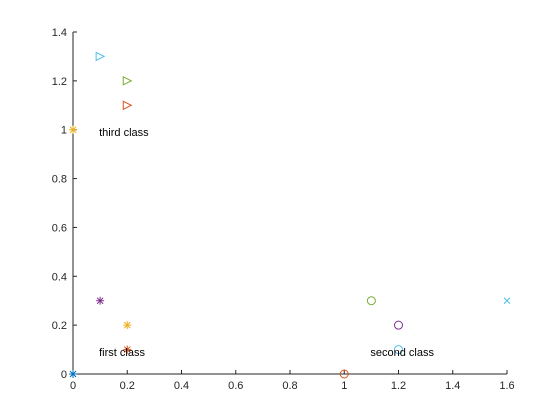  What do you see at coordinates (122, 353) in the screenshot?
I see `annotation-label: first class` at bounding box center [122, 353].